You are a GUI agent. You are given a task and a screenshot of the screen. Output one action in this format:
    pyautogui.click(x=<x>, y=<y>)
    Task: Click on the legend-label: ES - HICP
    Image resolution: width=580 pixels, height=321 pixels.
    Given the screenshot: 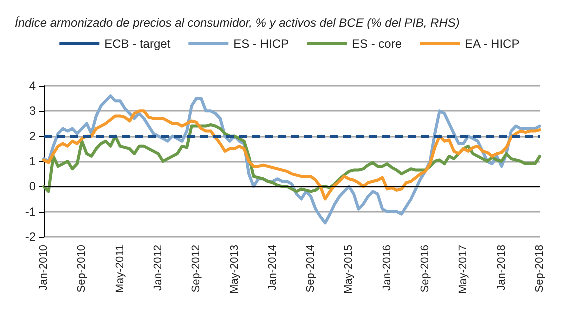 What is the action you would take?
    pyautogui.click(x=262, y=44)
    